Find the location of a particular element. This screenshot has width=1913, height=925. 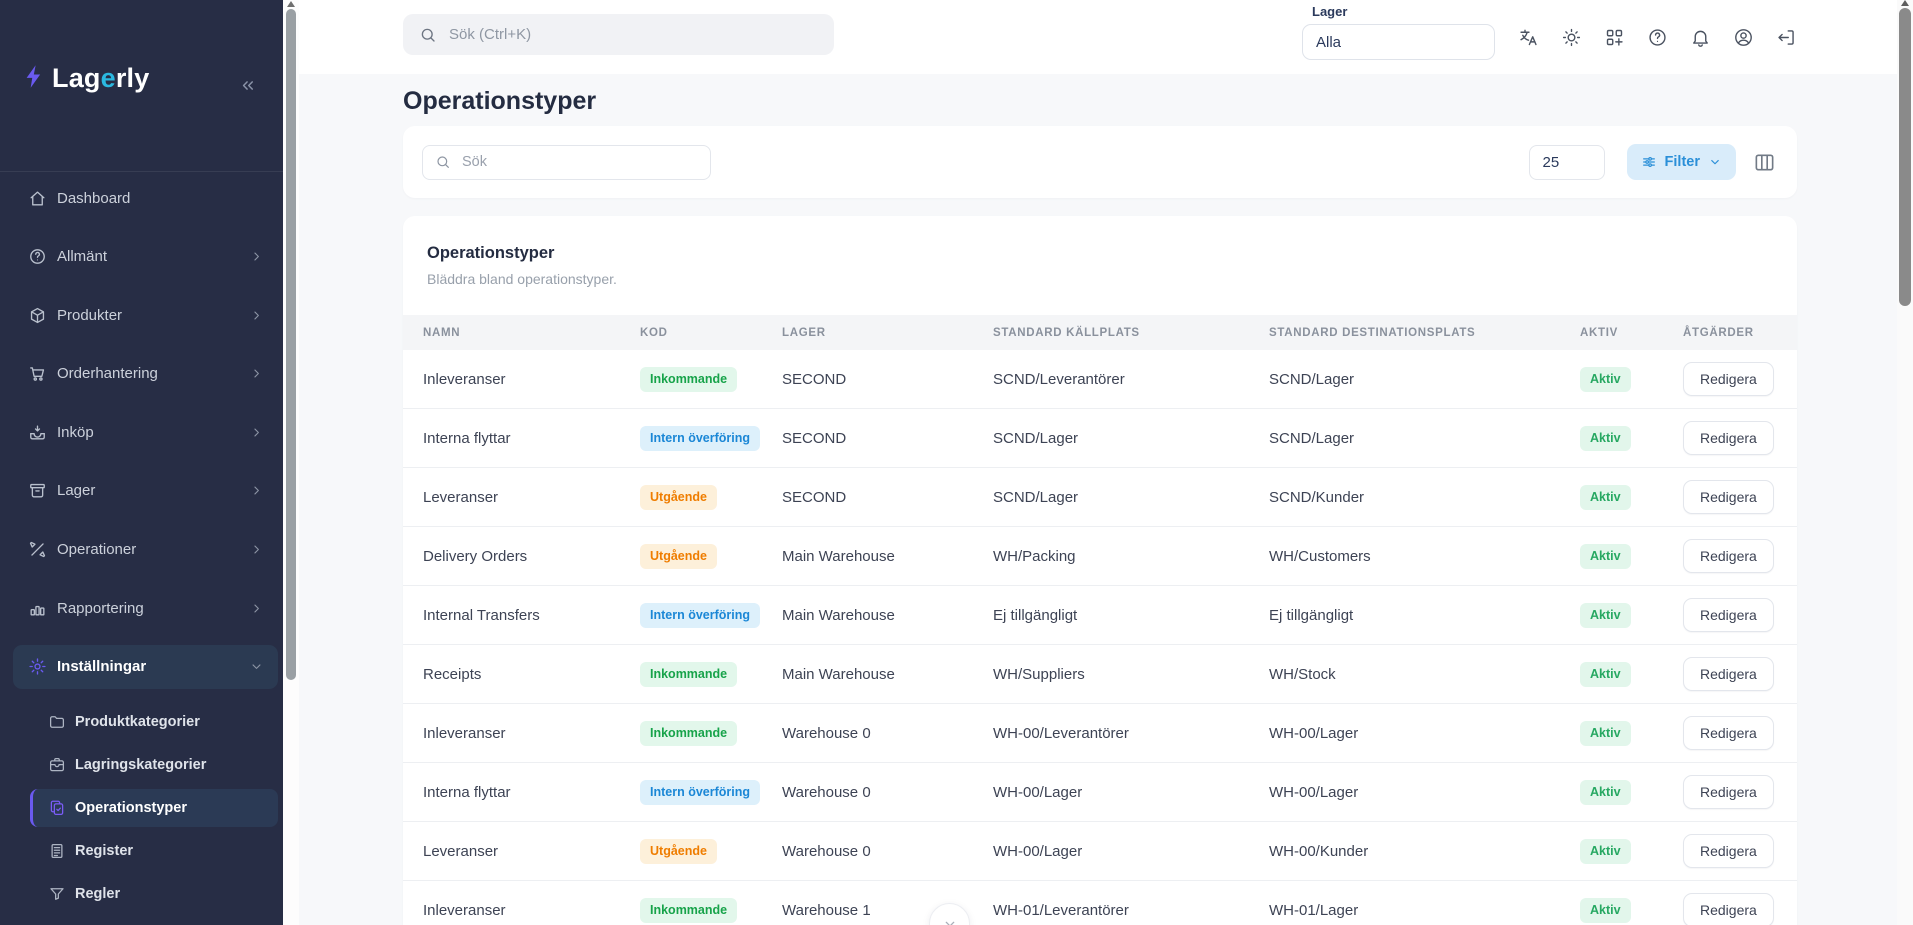

warehouse-selector: Lager is located at coordinates (1398, 32).